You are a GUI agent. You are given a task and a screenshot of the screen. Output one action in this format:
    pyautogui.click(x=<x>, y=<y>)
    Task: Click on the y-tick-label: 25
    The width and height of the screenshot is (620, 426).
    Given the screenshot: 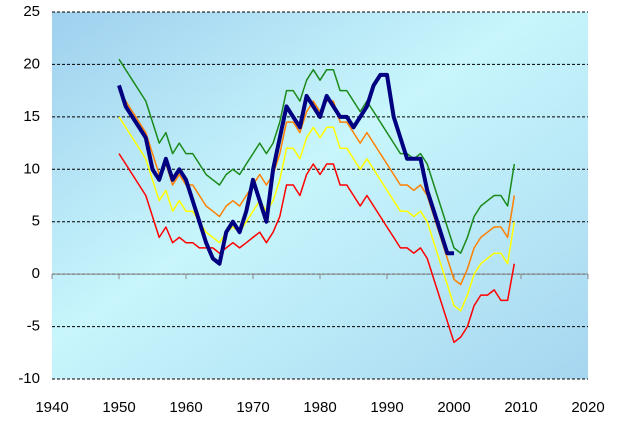 What is the action you would take?
    pyautogui.click(x=31, y=11)
    